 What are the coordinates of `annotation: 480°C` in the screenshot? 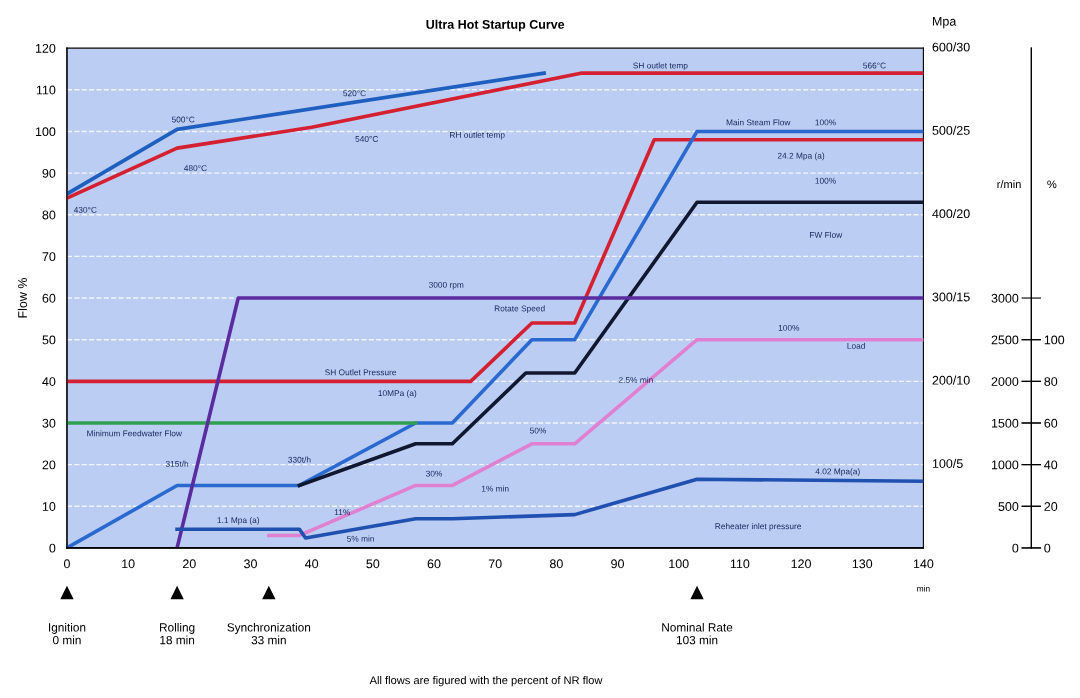 It's located at (195, 168).